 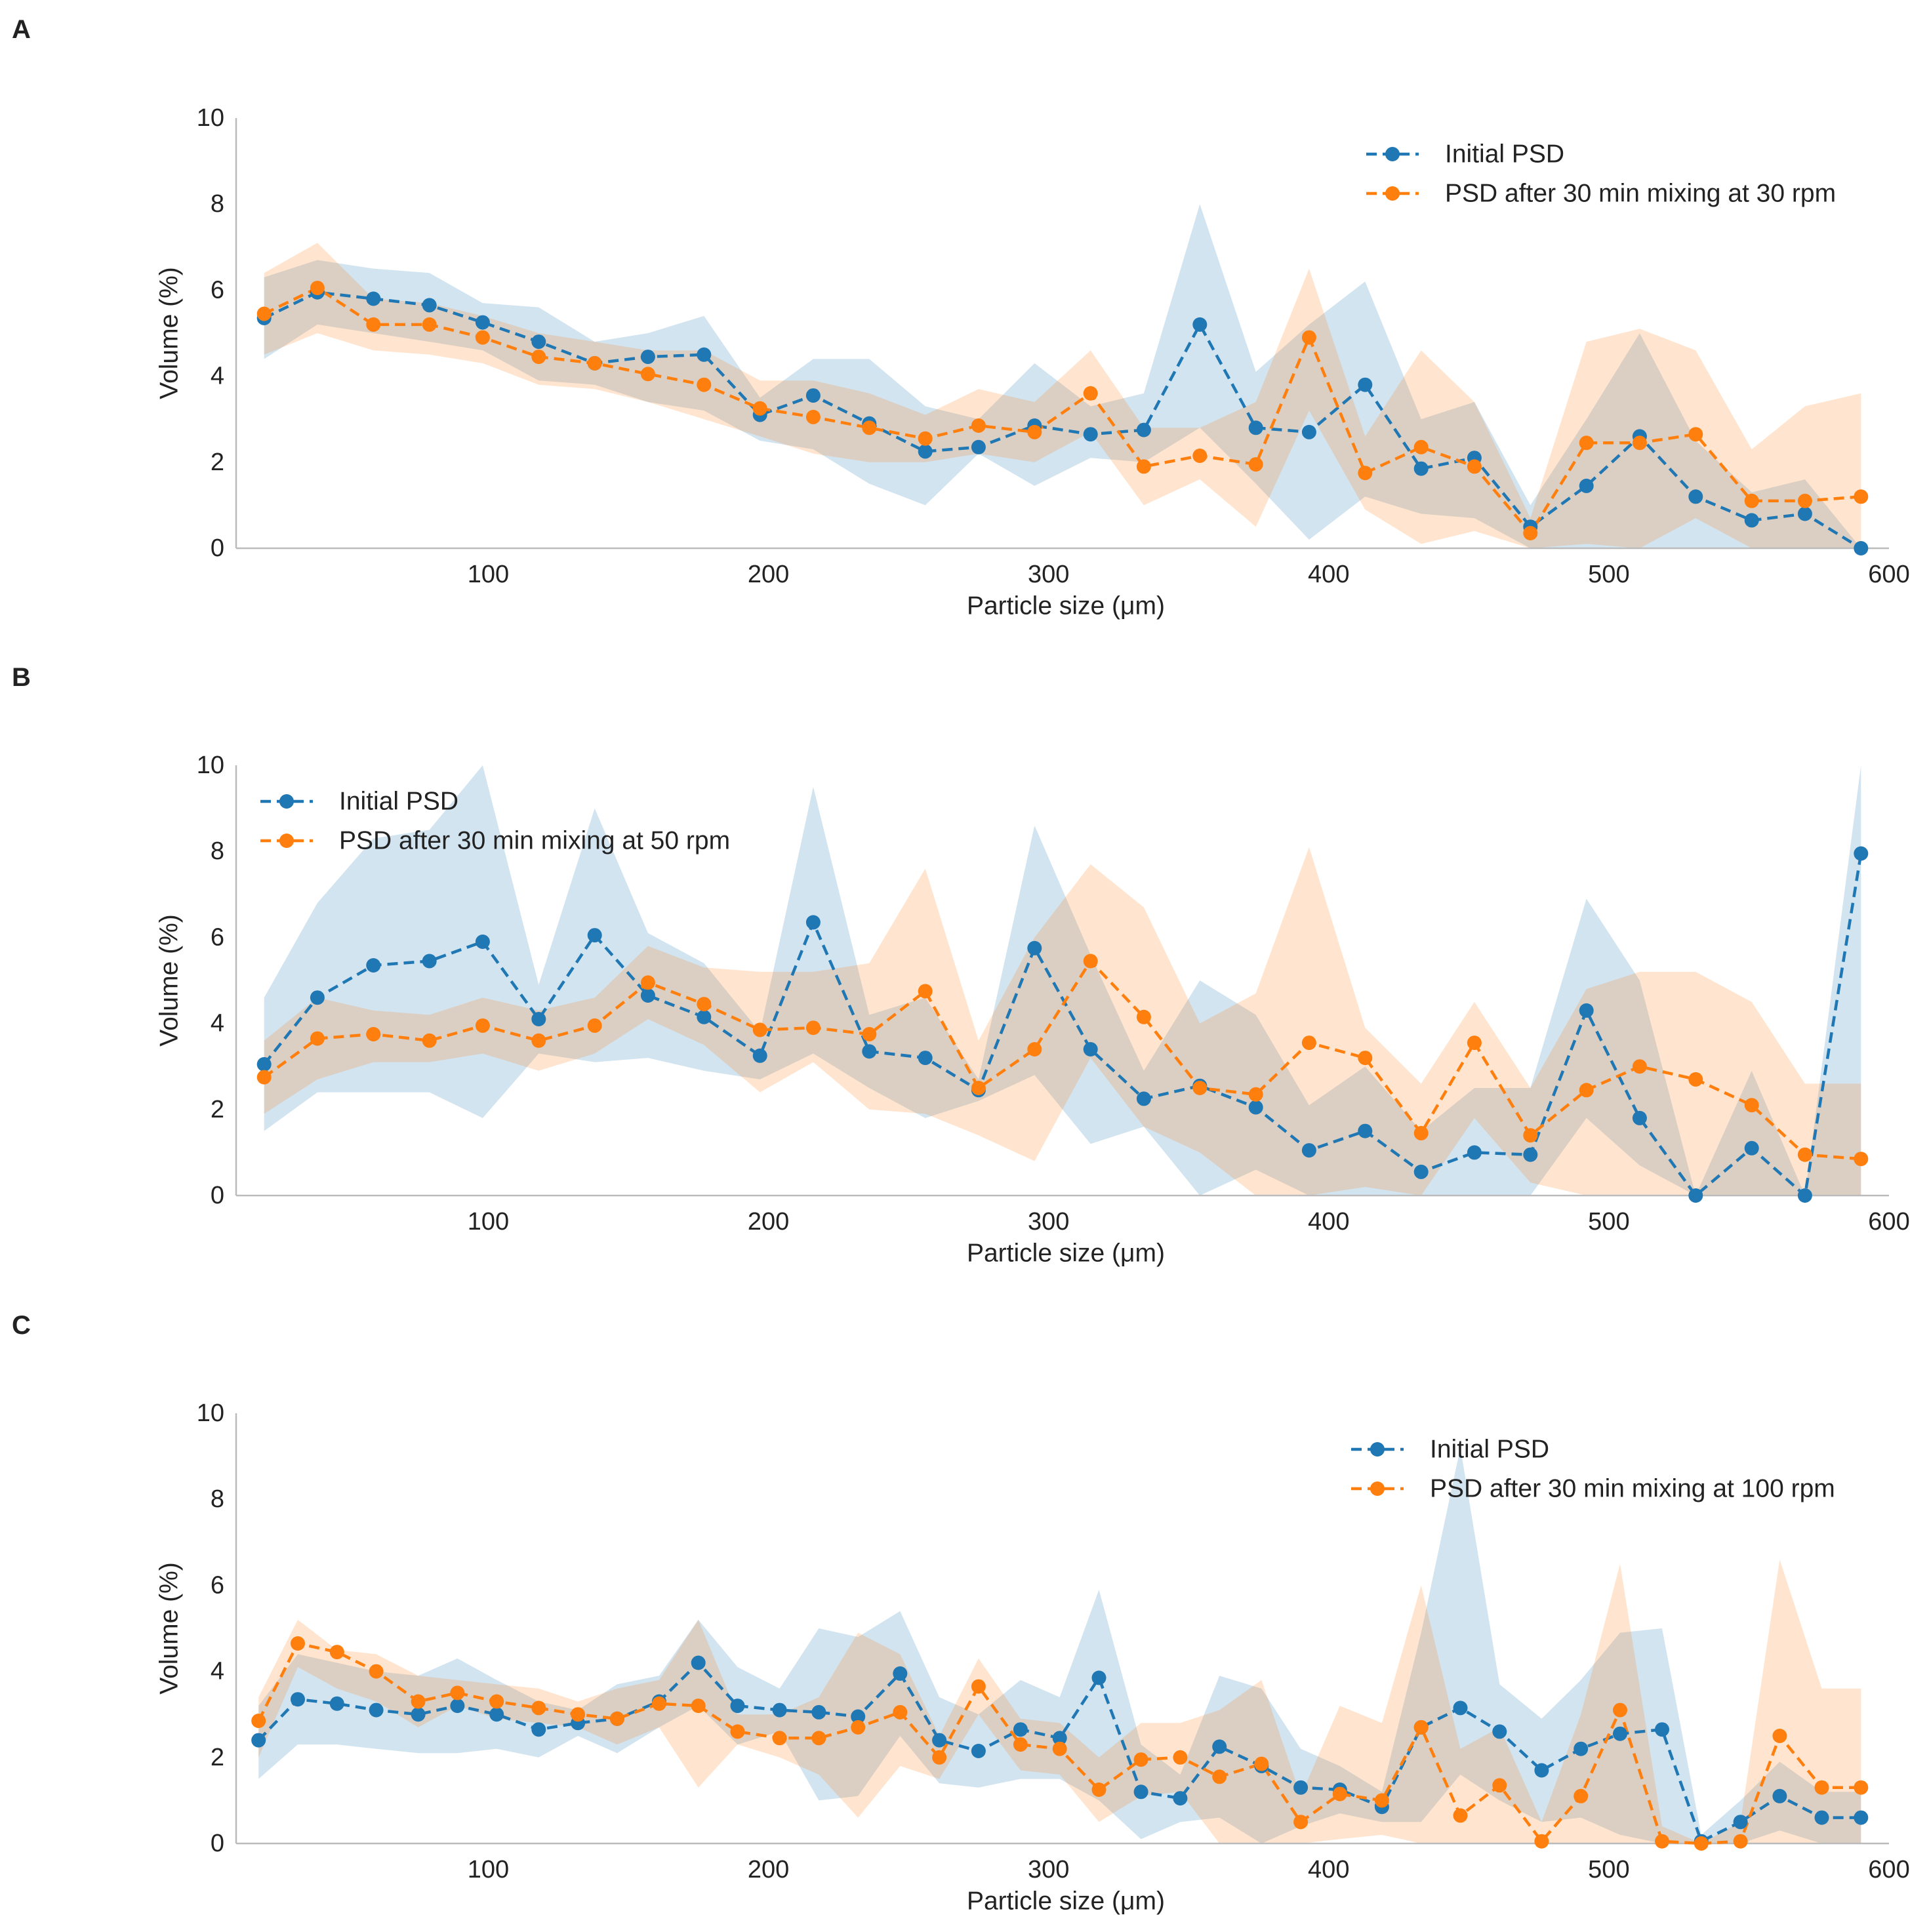 I want to click on y-tick-label: 6, so click(x=217, y=1585).